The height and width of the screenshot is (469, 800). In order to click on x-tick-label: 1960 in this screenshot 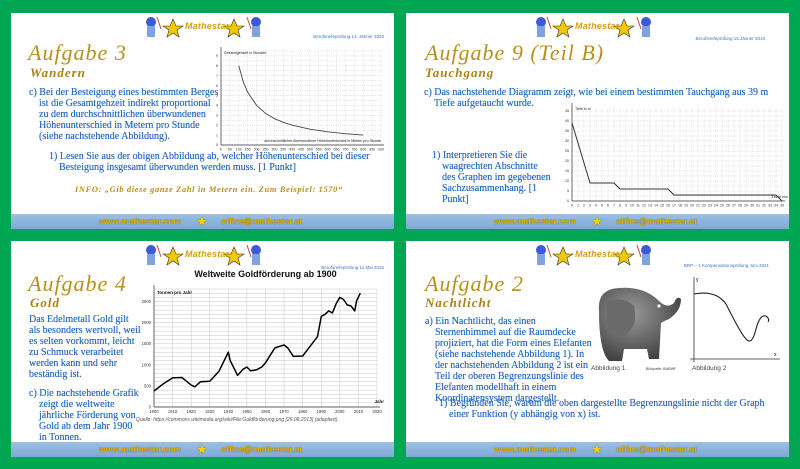, I will do `click(266, 411)`.